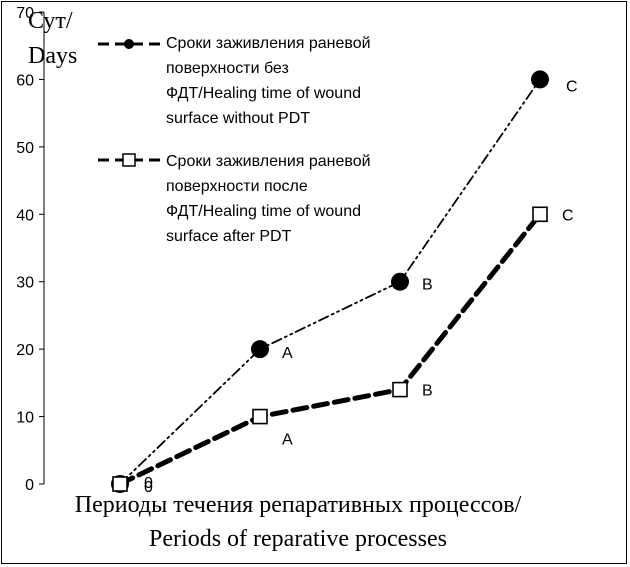 The image size is (630, 567). I want to click on legend-label-without-pdt-line-4: surface without PDT, so click(238, 118).